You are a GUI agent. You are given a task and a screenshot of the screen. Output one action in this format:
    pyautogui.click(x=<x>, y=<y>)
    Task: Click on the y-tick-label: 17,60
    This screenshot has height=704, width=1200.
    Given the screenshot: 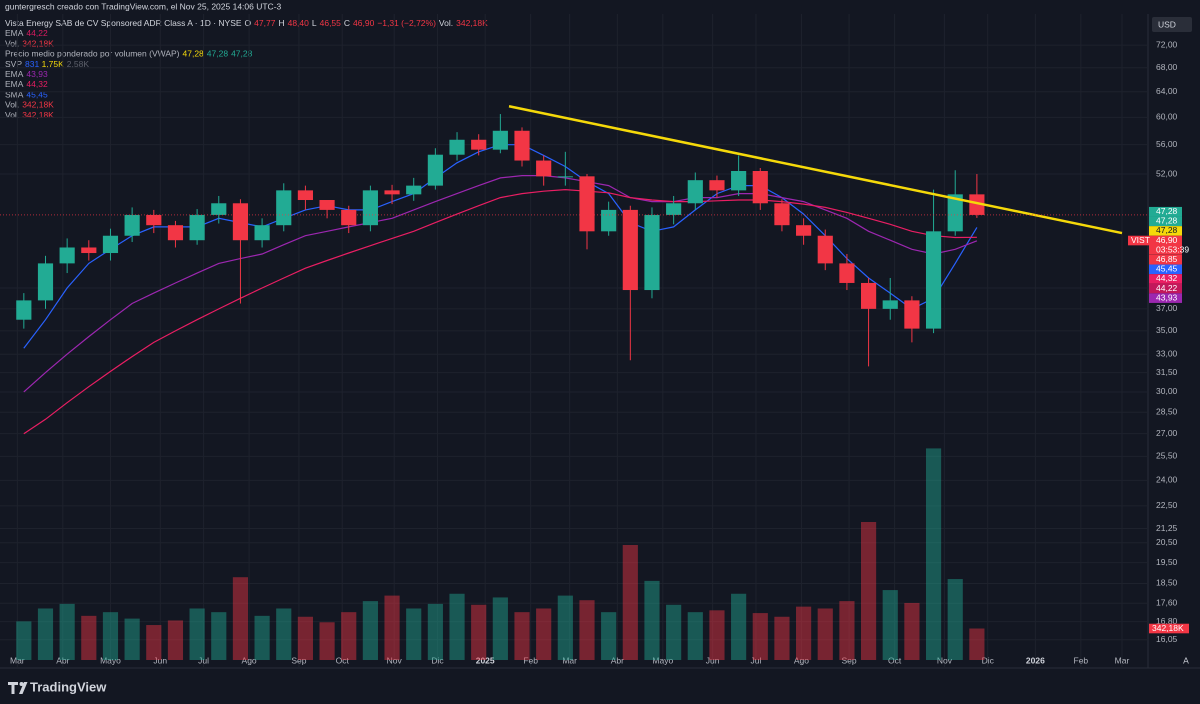 What is the action you would take?
    pyautogui.click(x=1167, y=602)
    